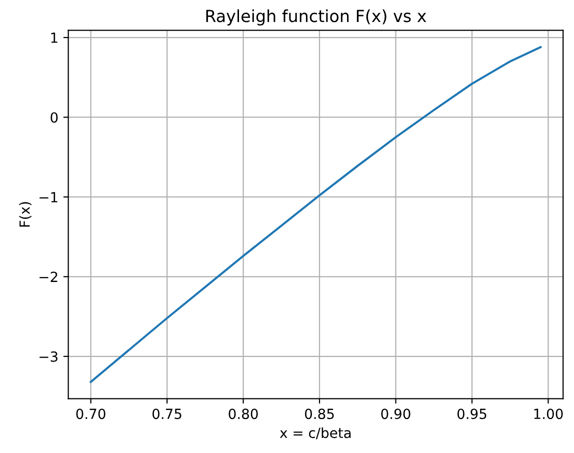 The height and width of the screenshot is (453, 574). What do you see at coordinates (54, 117) in the screenshot?
I see `y-tick-label: 0` at bounding box center [54, 117].